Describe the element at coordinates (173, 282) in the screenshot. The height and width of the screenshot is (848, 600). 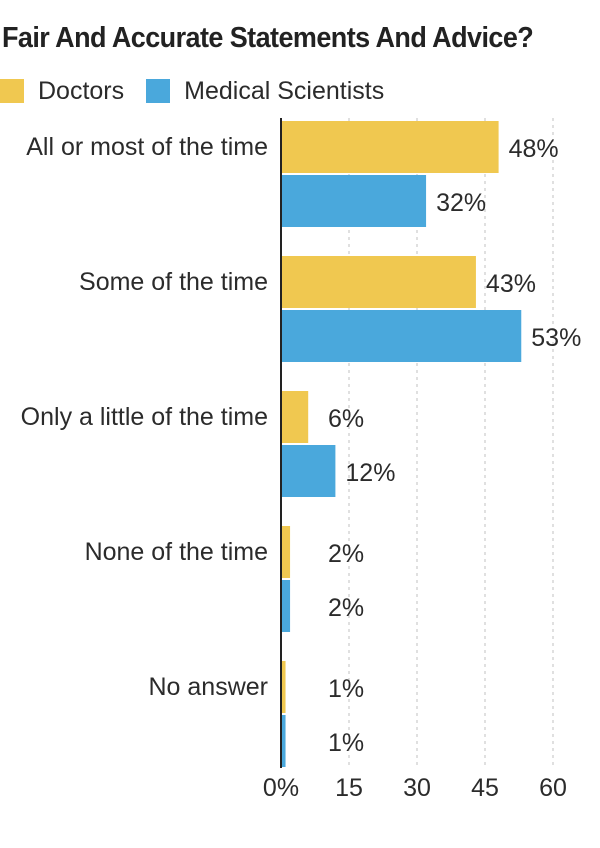
I see `category-label: Some of the time` at that location.